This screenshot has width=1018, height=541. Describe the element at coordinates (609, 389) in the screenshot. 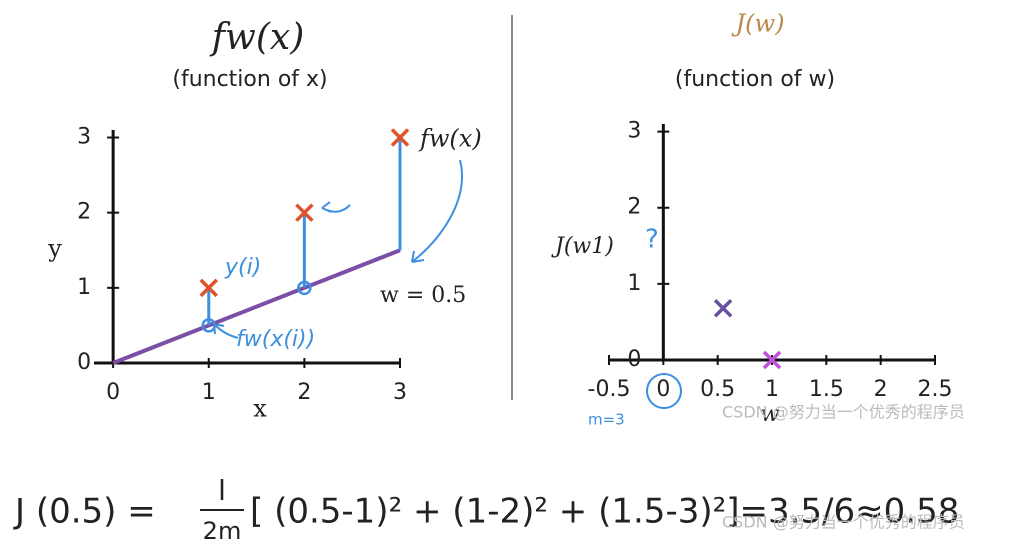

I see `x-tick-label: -0.5` at that location.